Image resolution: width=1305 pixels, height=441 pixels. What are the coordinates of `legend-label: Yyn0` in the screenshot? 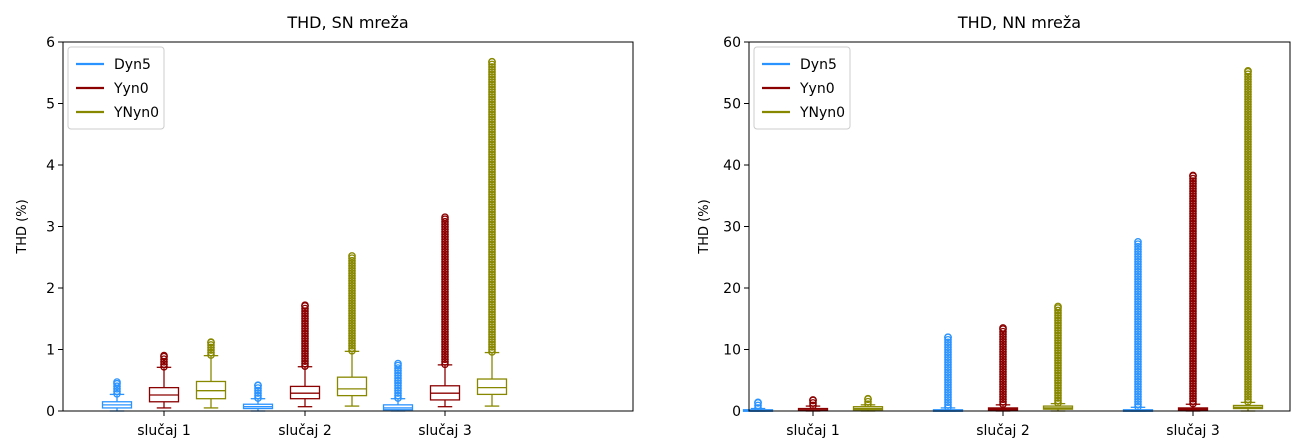 It's located at (131, 89).